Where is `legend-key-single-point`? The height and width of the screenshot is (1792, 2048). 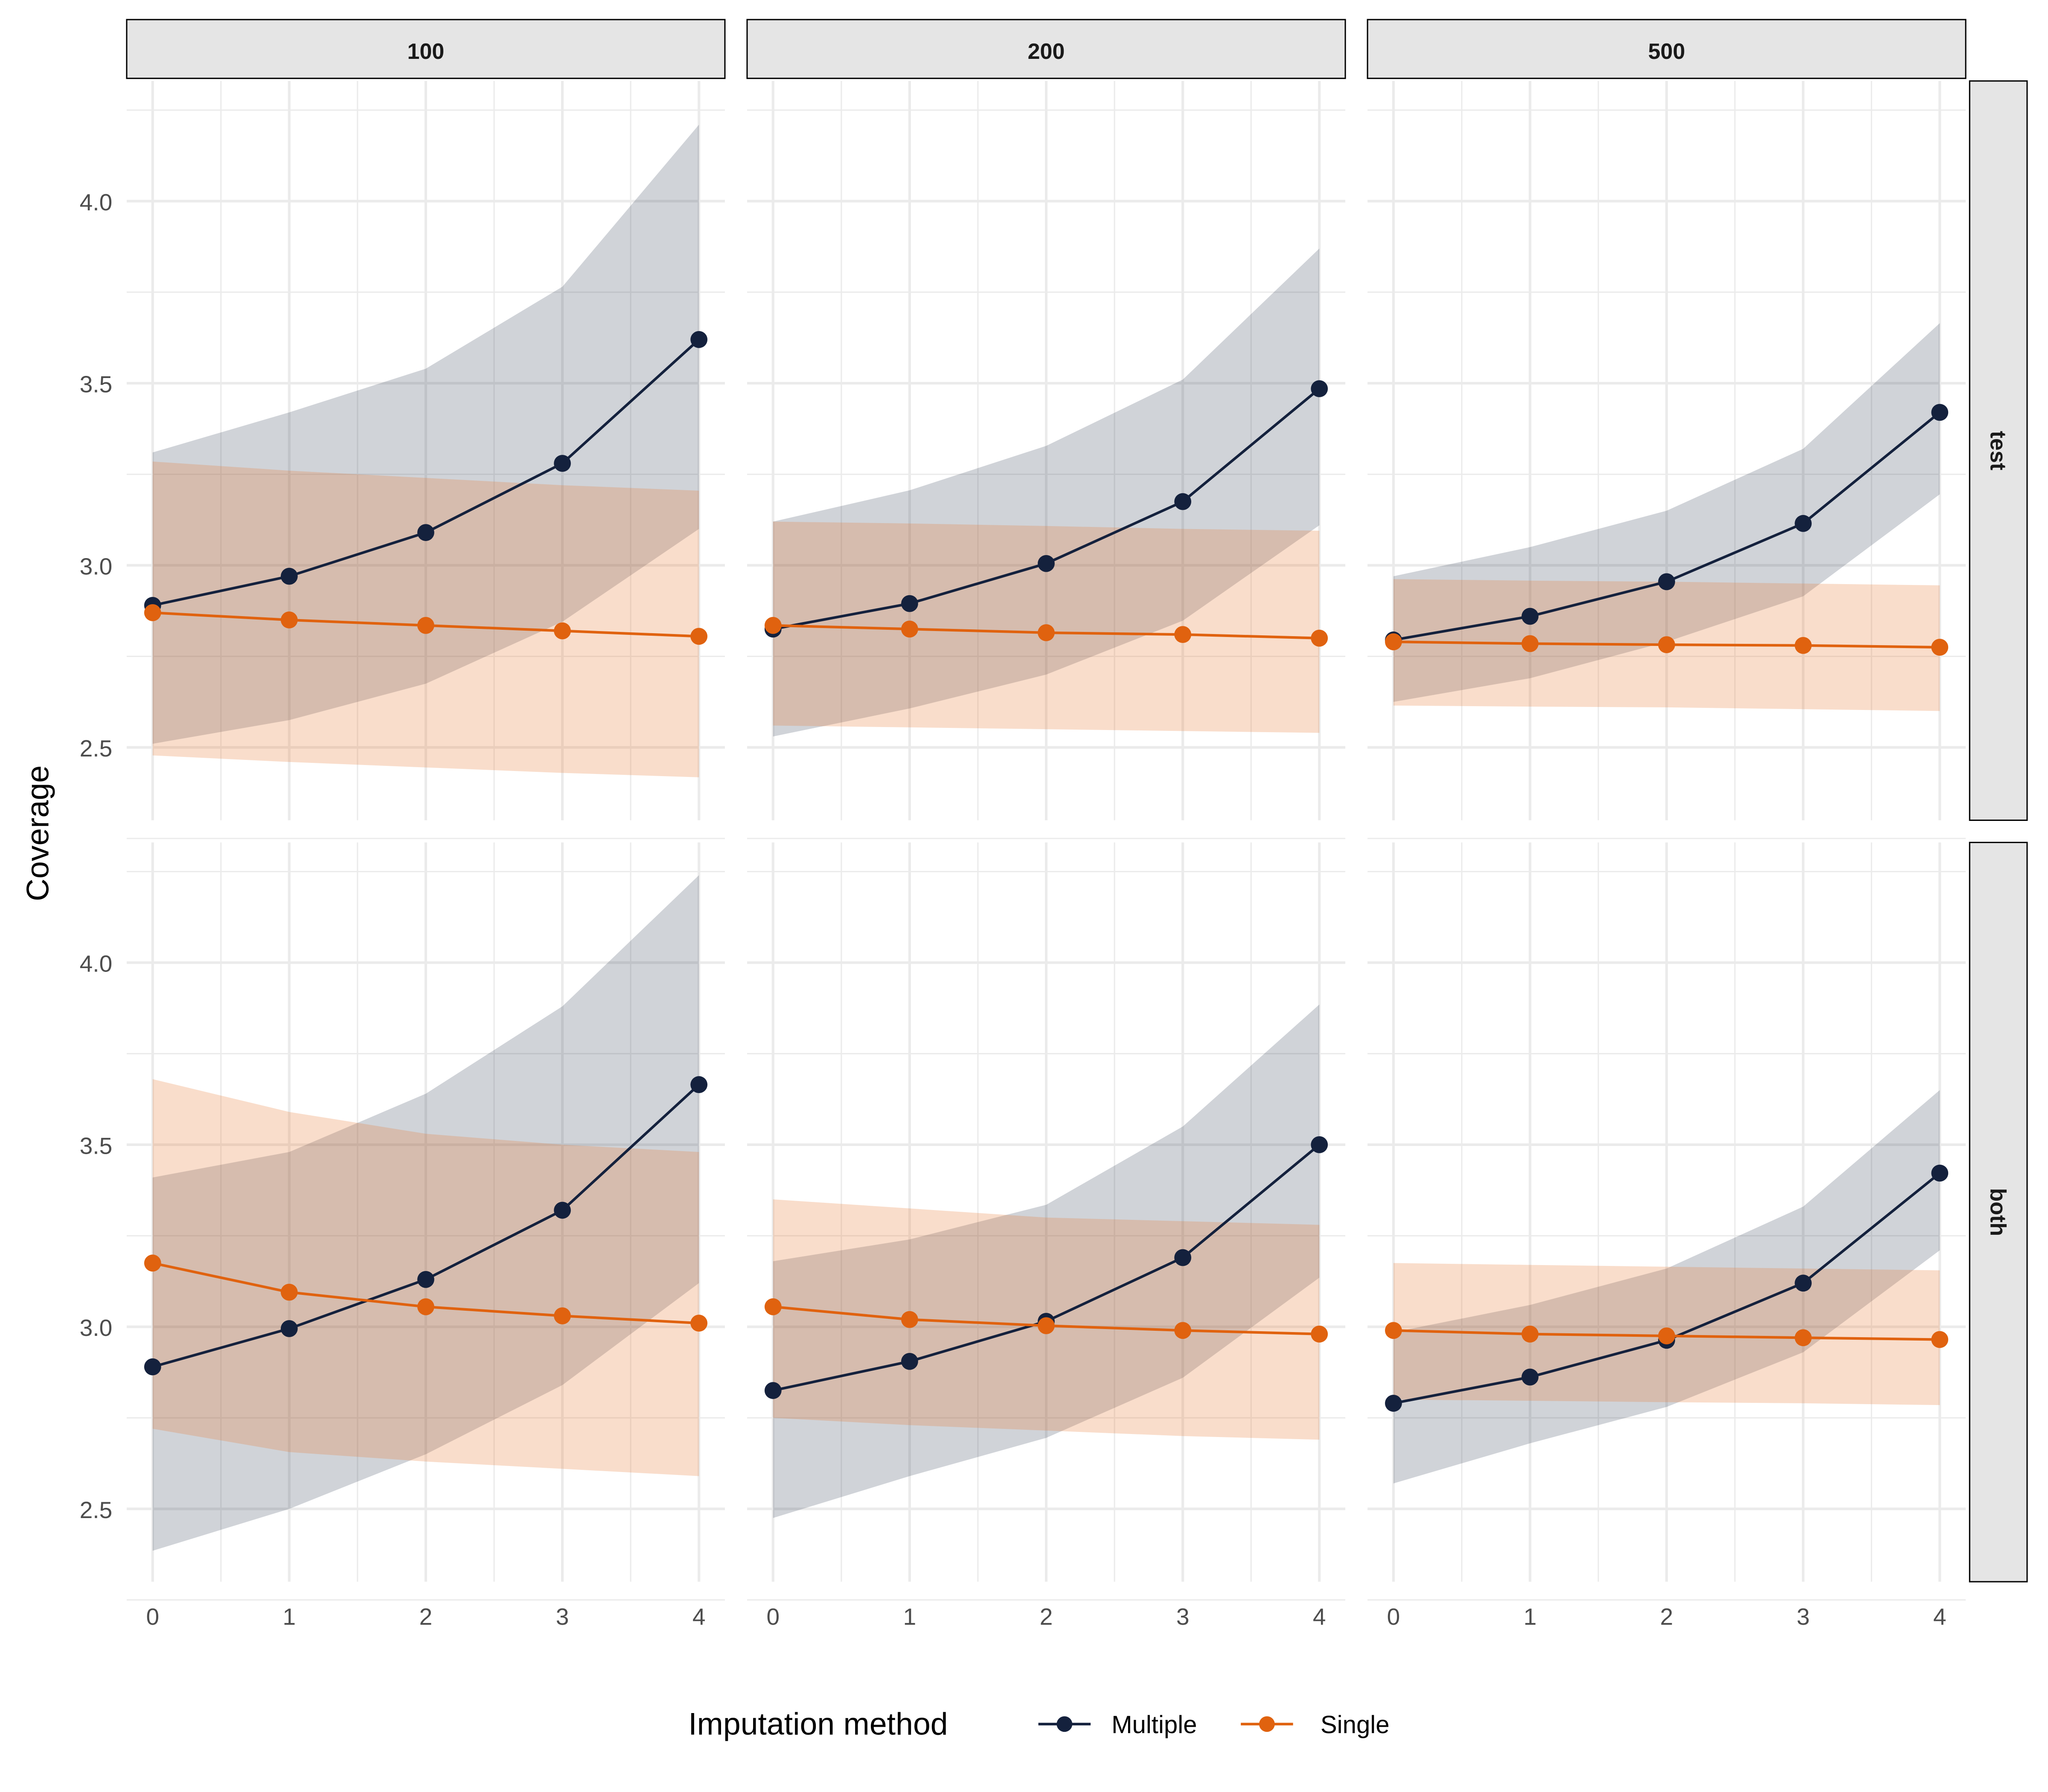 legend-key-single-point is located at coordinates (1267, 1724).